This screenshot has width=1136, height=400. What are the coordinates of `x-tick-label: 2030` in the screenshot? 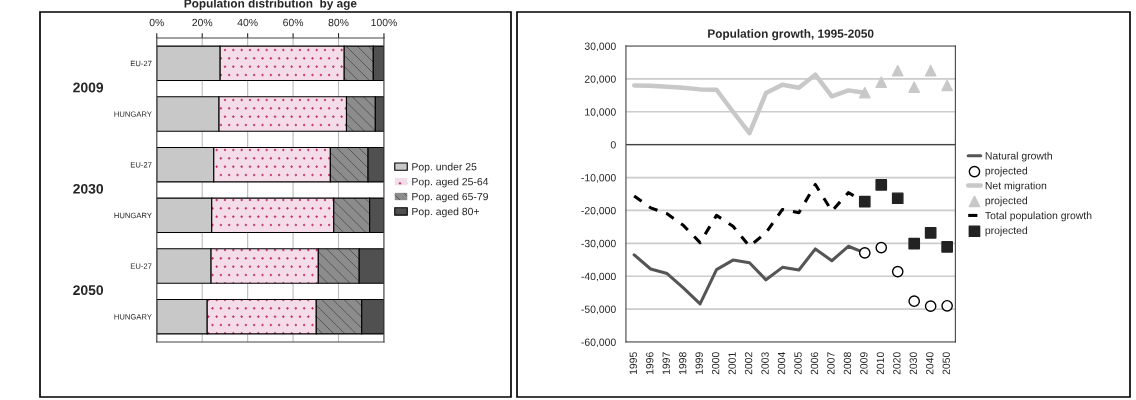 It's located at (913, 363).